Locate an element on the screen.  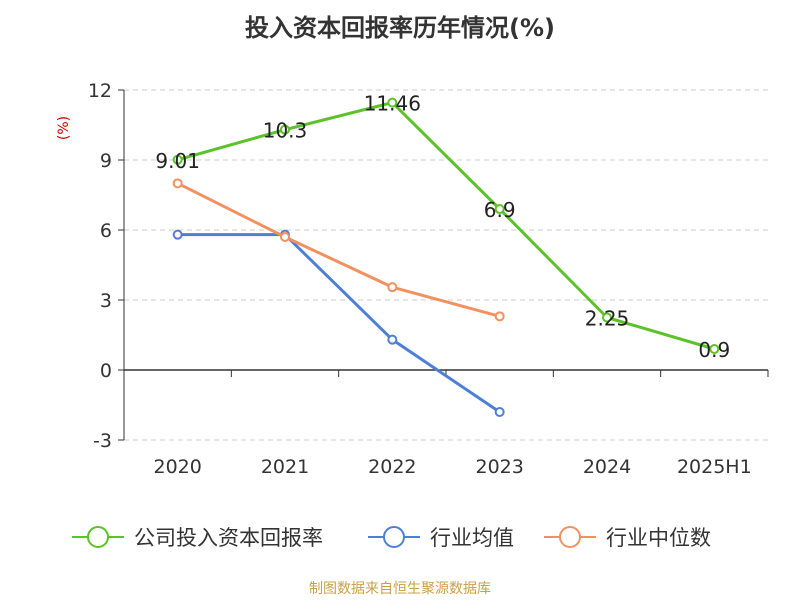
legend-label: 行业中位数 is located at coordinates (658, 538).